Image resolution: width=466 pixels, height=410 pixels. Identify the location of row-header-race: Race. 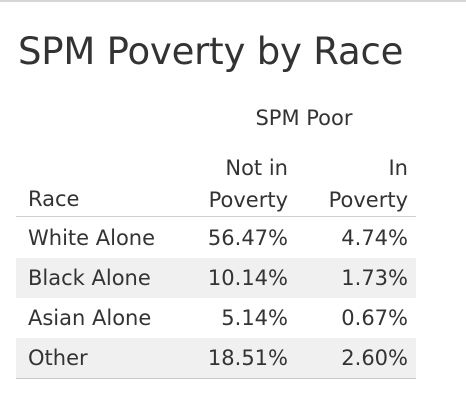
(54, 199).